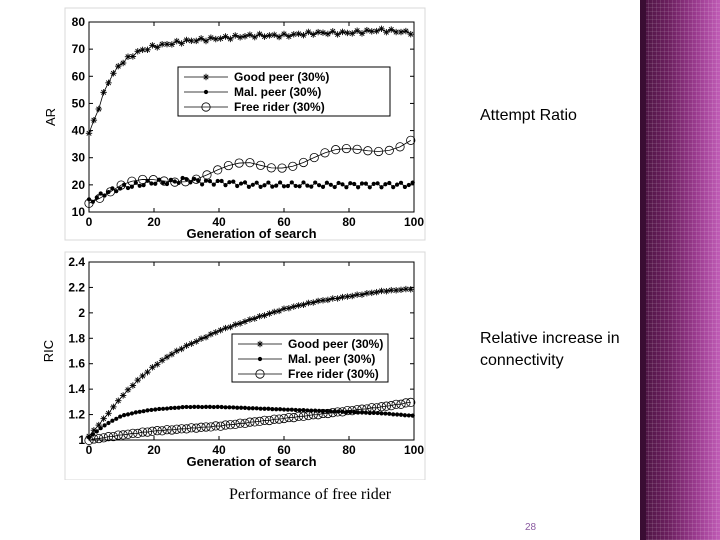 The width and height of the screenshot is (720, 540). Describe the element at coordinates (349, 222) in the screenshot. I see `x-tick-label: 80` at that location.